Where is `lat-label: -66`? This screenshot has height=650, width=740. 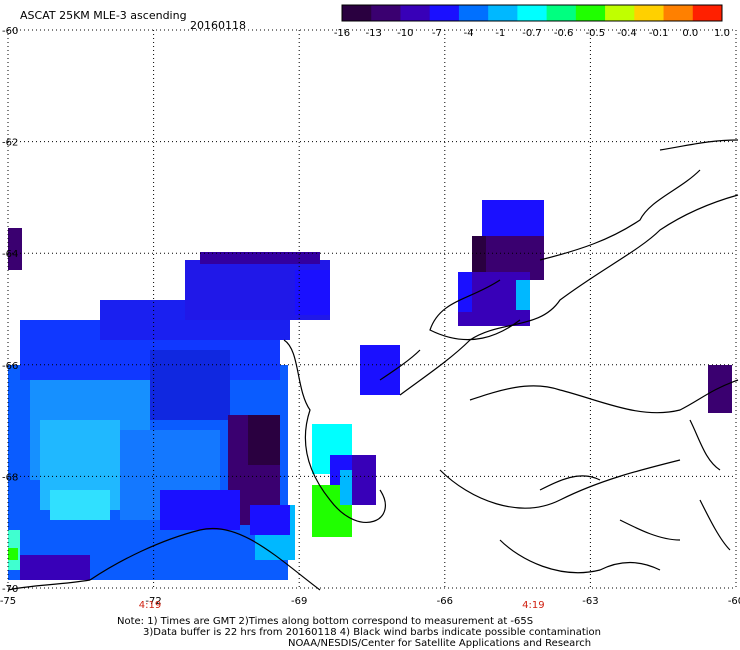 lat-label: -66 is located at coordinates (10, 366).